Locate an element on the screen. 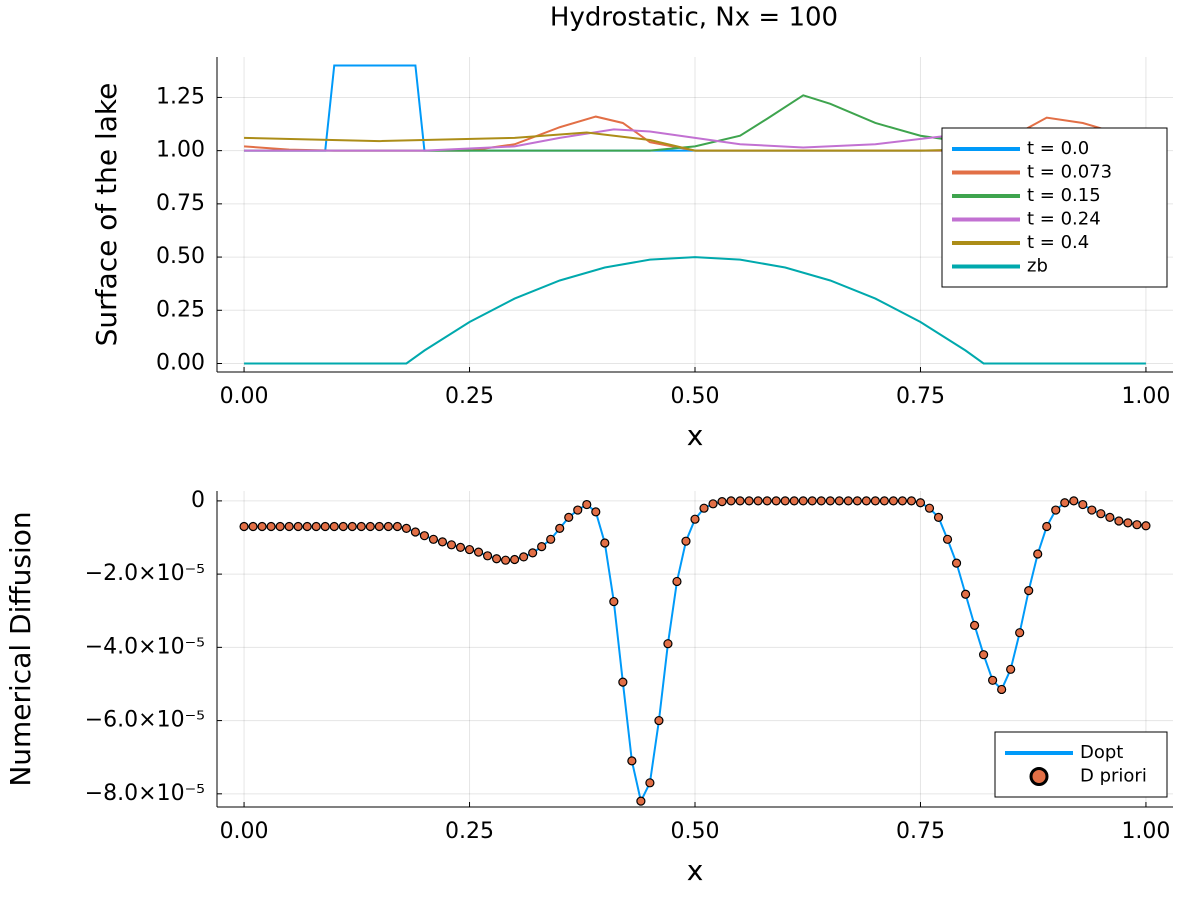  legend-label: t = 0.15 is located at coordinates (1064, 195).